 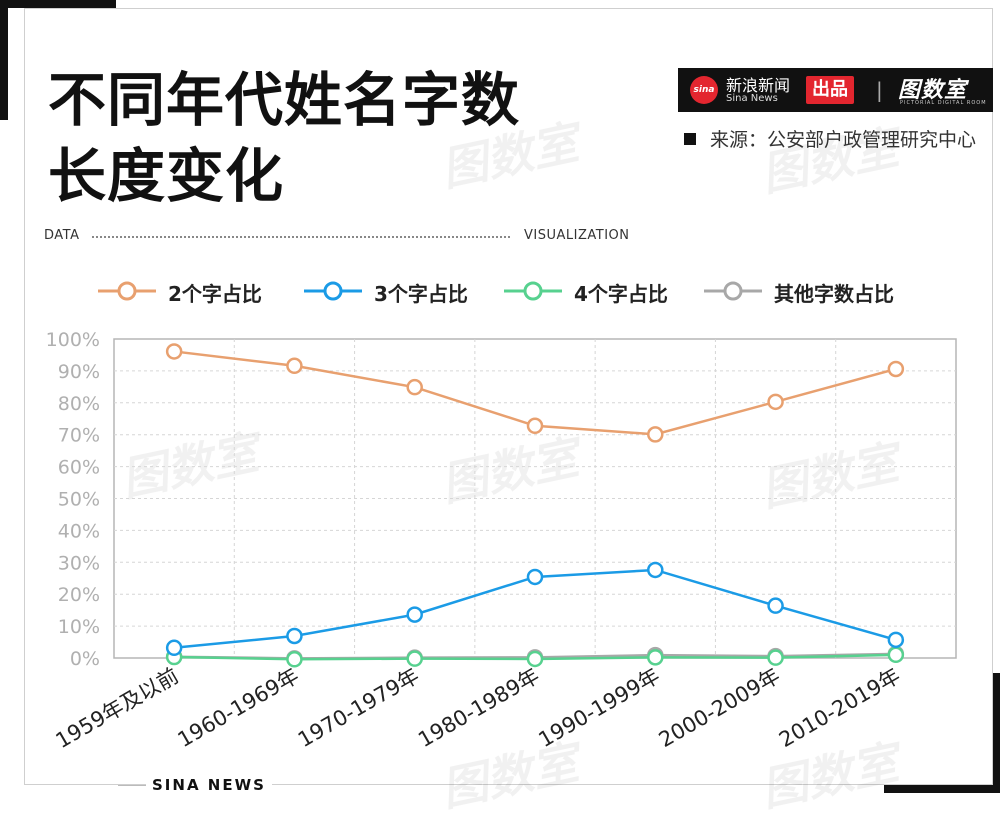 What do you see at coordinates (79, 436) in the screenshot?
I see `y-tick-label: 70%` at bounding box center [79, 436].